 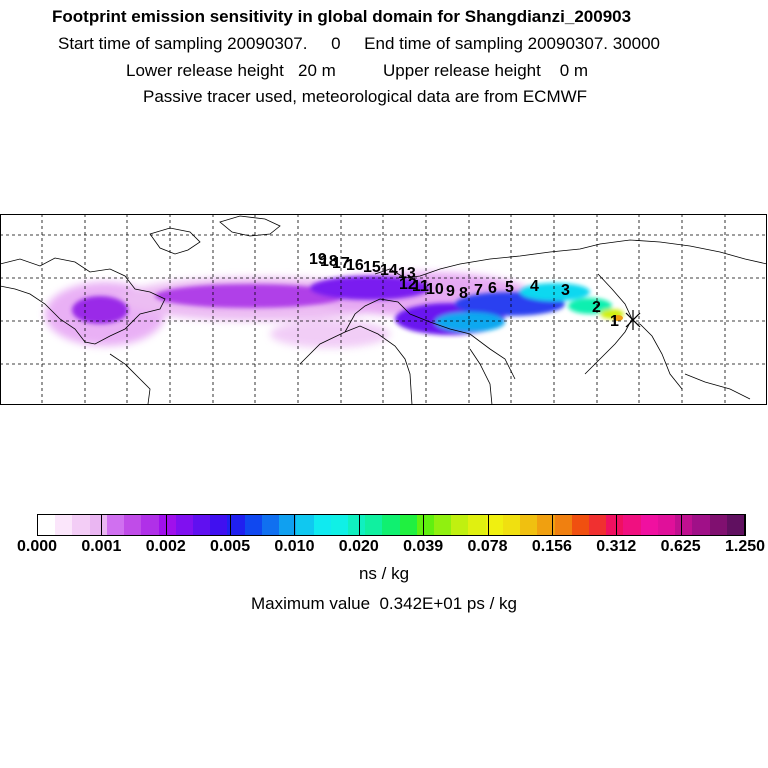 What do you see at coordinates (463, 293) in the screenshot?
I see `trajectory-label-8: 8` at bounding box center [463, 293].